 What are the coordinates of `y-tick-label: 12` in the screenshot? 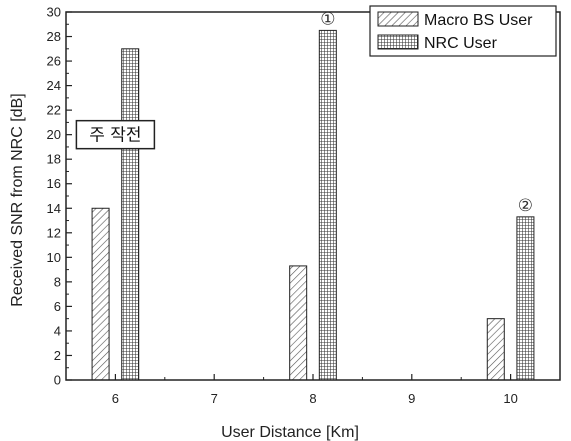 It's located at (54, 232).